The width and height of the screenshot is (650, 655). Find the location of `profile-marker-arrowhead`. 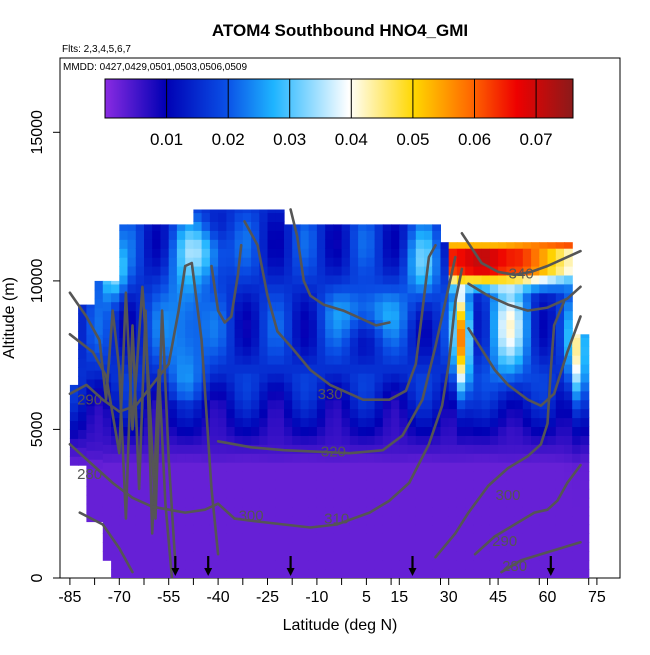

profile-marker-arrowhead is located at coordinates (550, 572).